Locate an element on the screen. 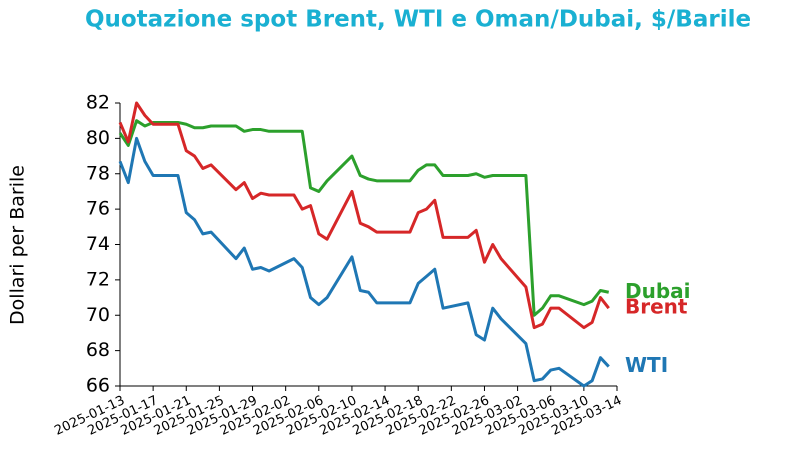 This screenshot has height=455, width=793. y-tick-label: 78 is located at coordinates (98, 173).